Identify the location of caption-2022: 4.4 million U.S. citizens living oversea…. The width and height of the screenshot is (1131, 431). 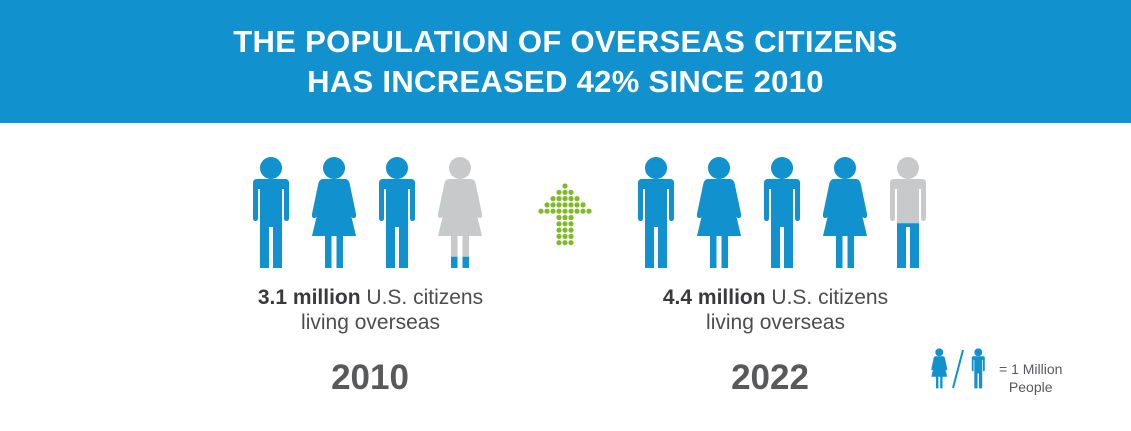
(775, 310).